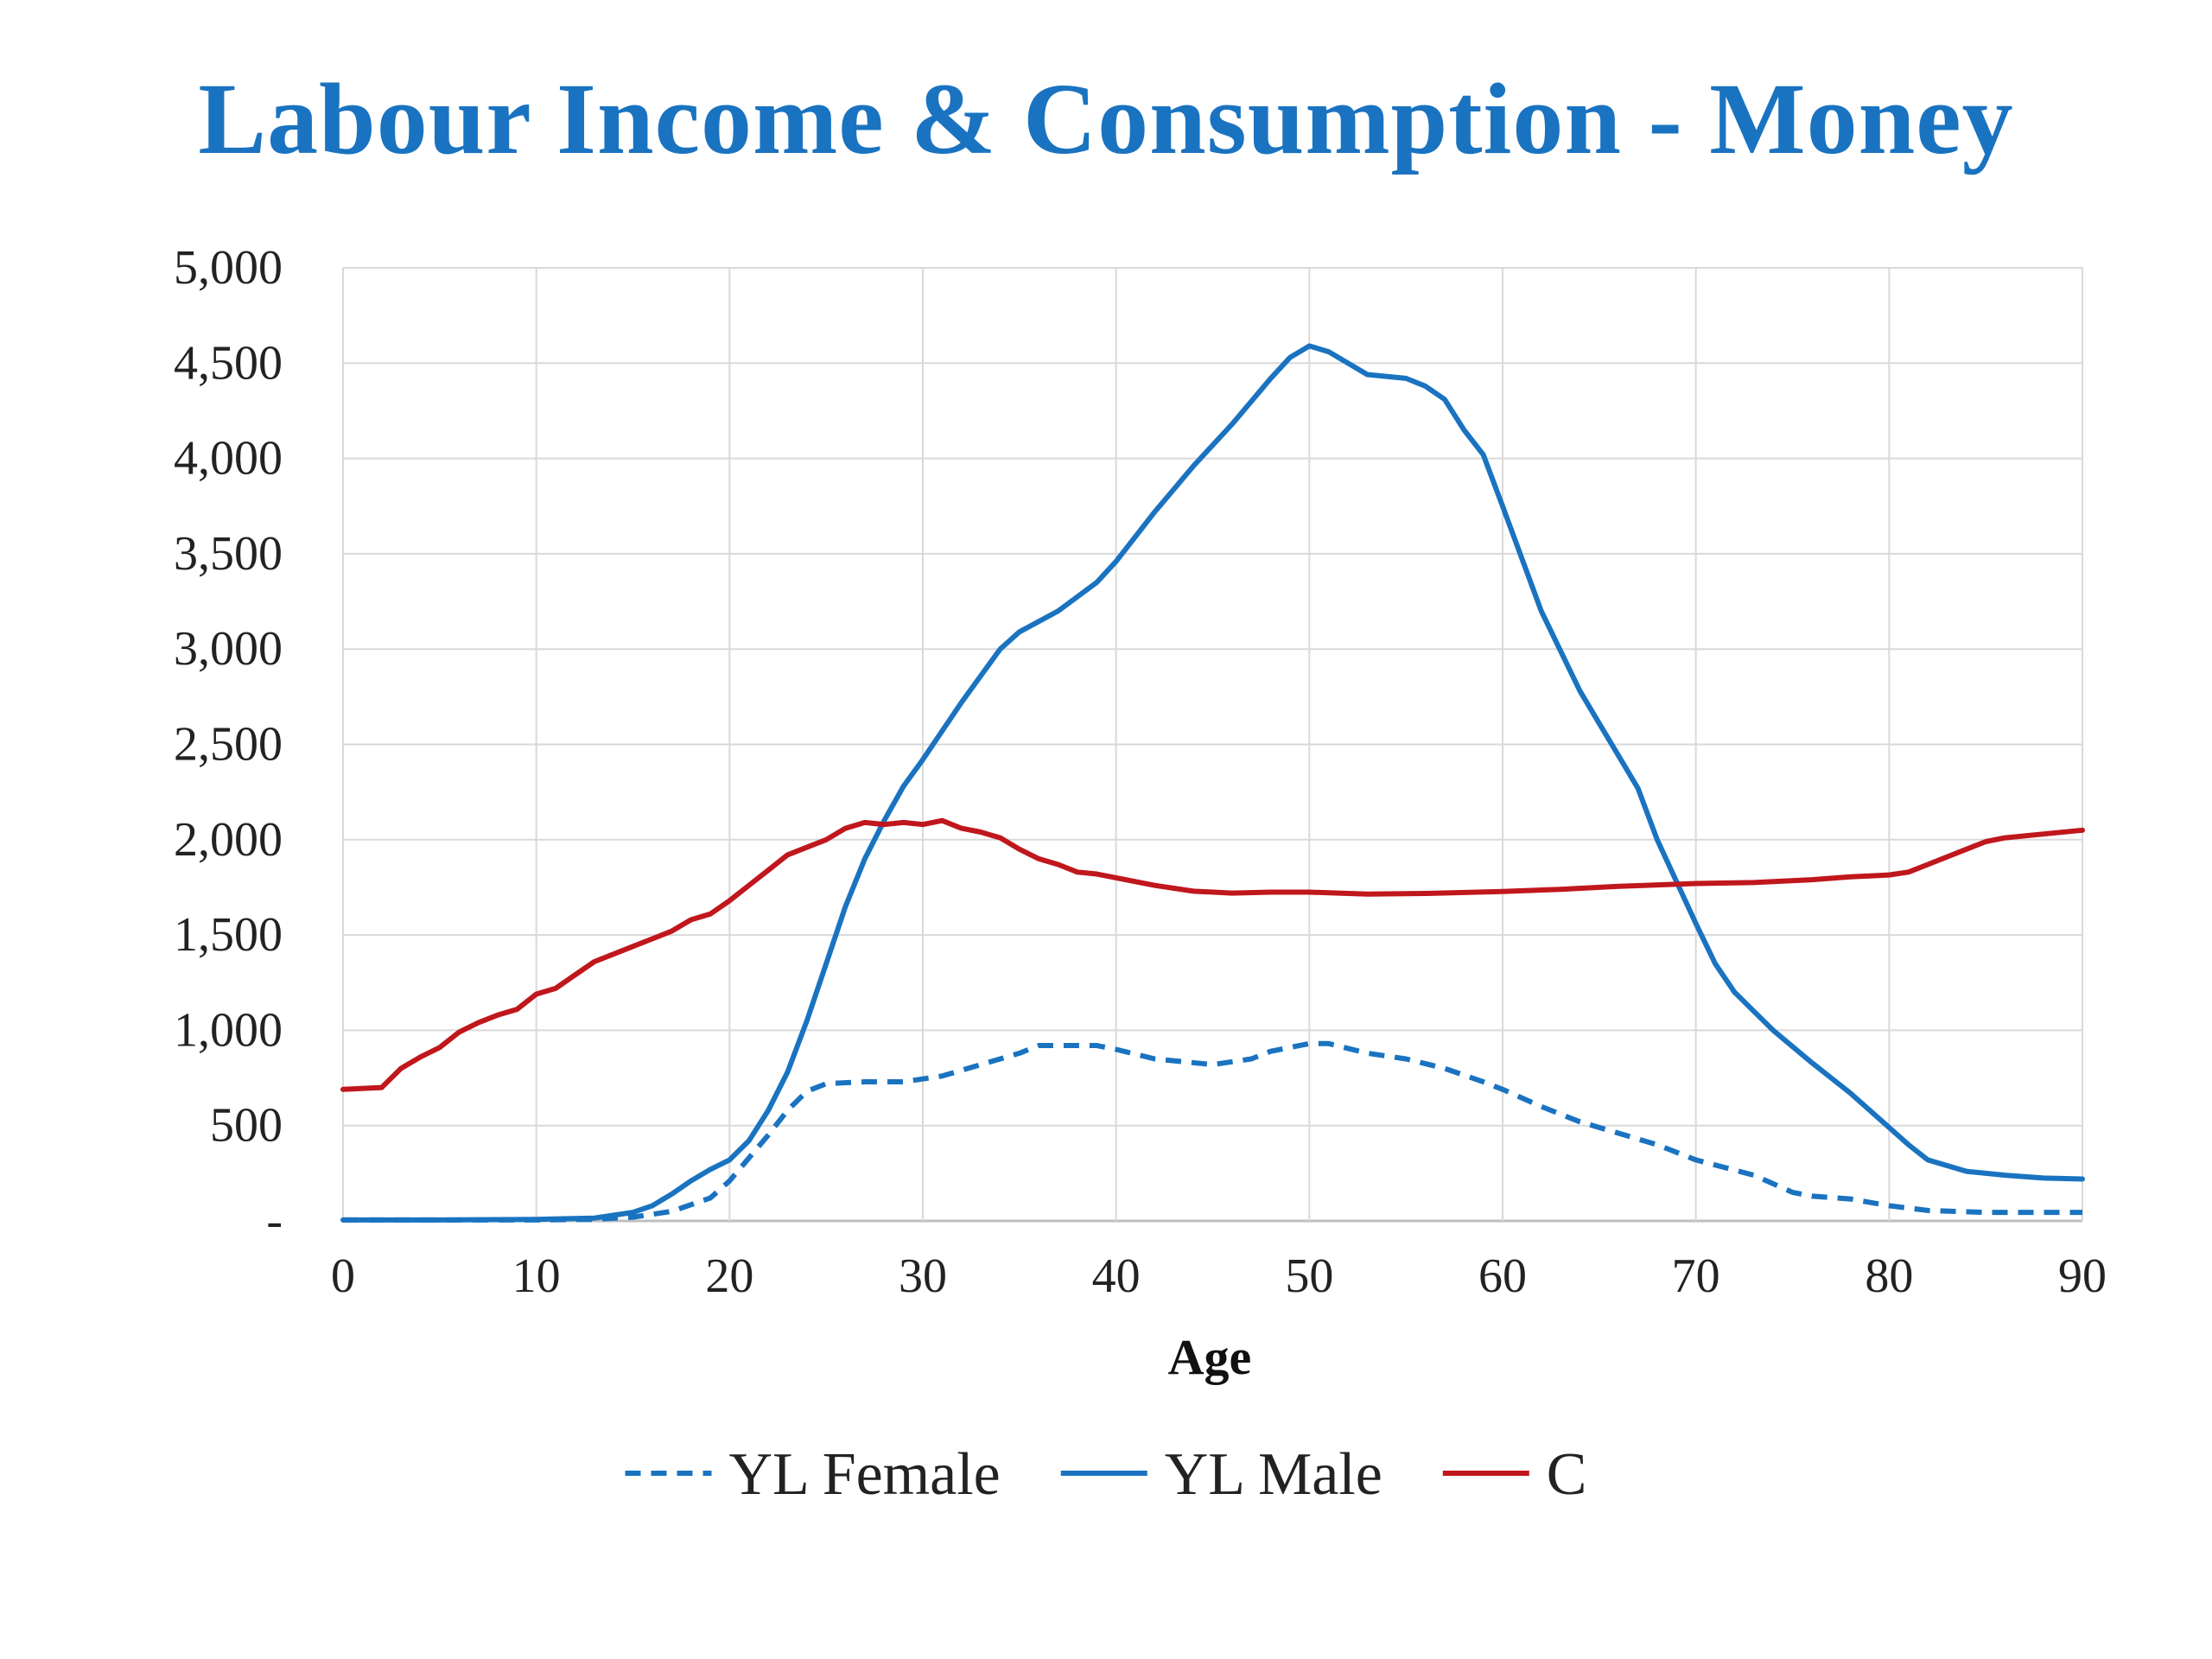 The height and width of the screenshot is (1659, 2212). What do you see at coordinates (1889, 1276) in the screenshot?
I see `x-tick-label: 80` at bounding box center [1889, 1276].